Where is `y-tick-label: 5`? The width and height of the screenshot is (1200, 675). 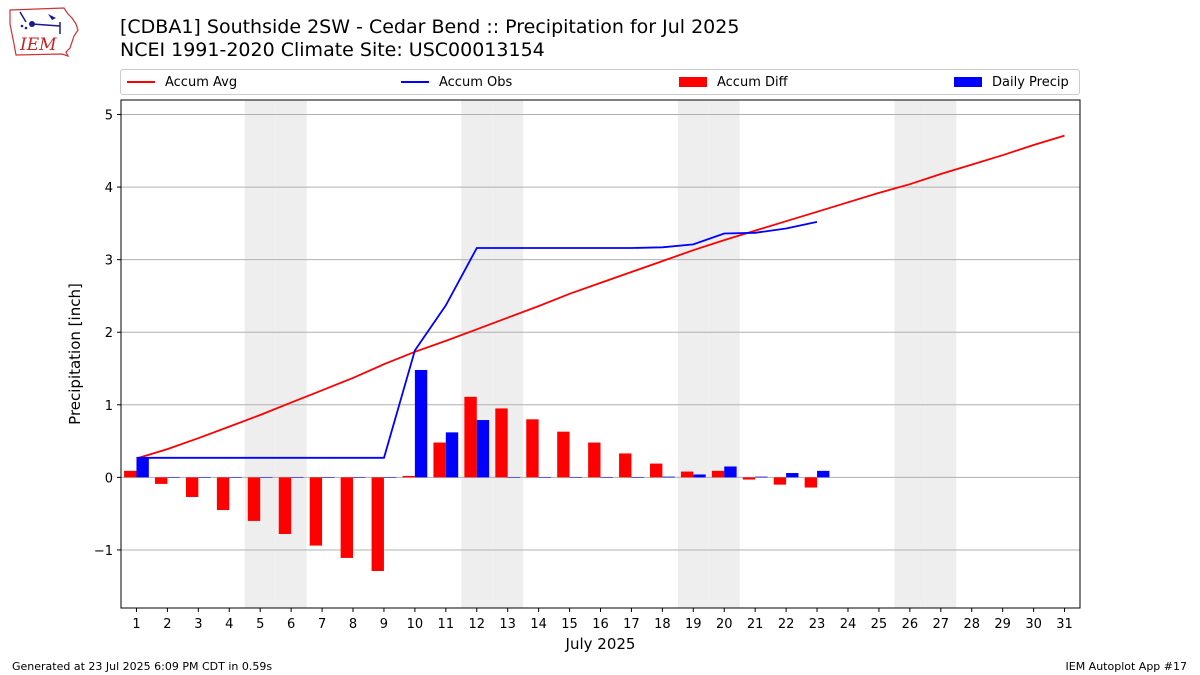
y-tick-label: 5 is located at coordinates (109, 116).